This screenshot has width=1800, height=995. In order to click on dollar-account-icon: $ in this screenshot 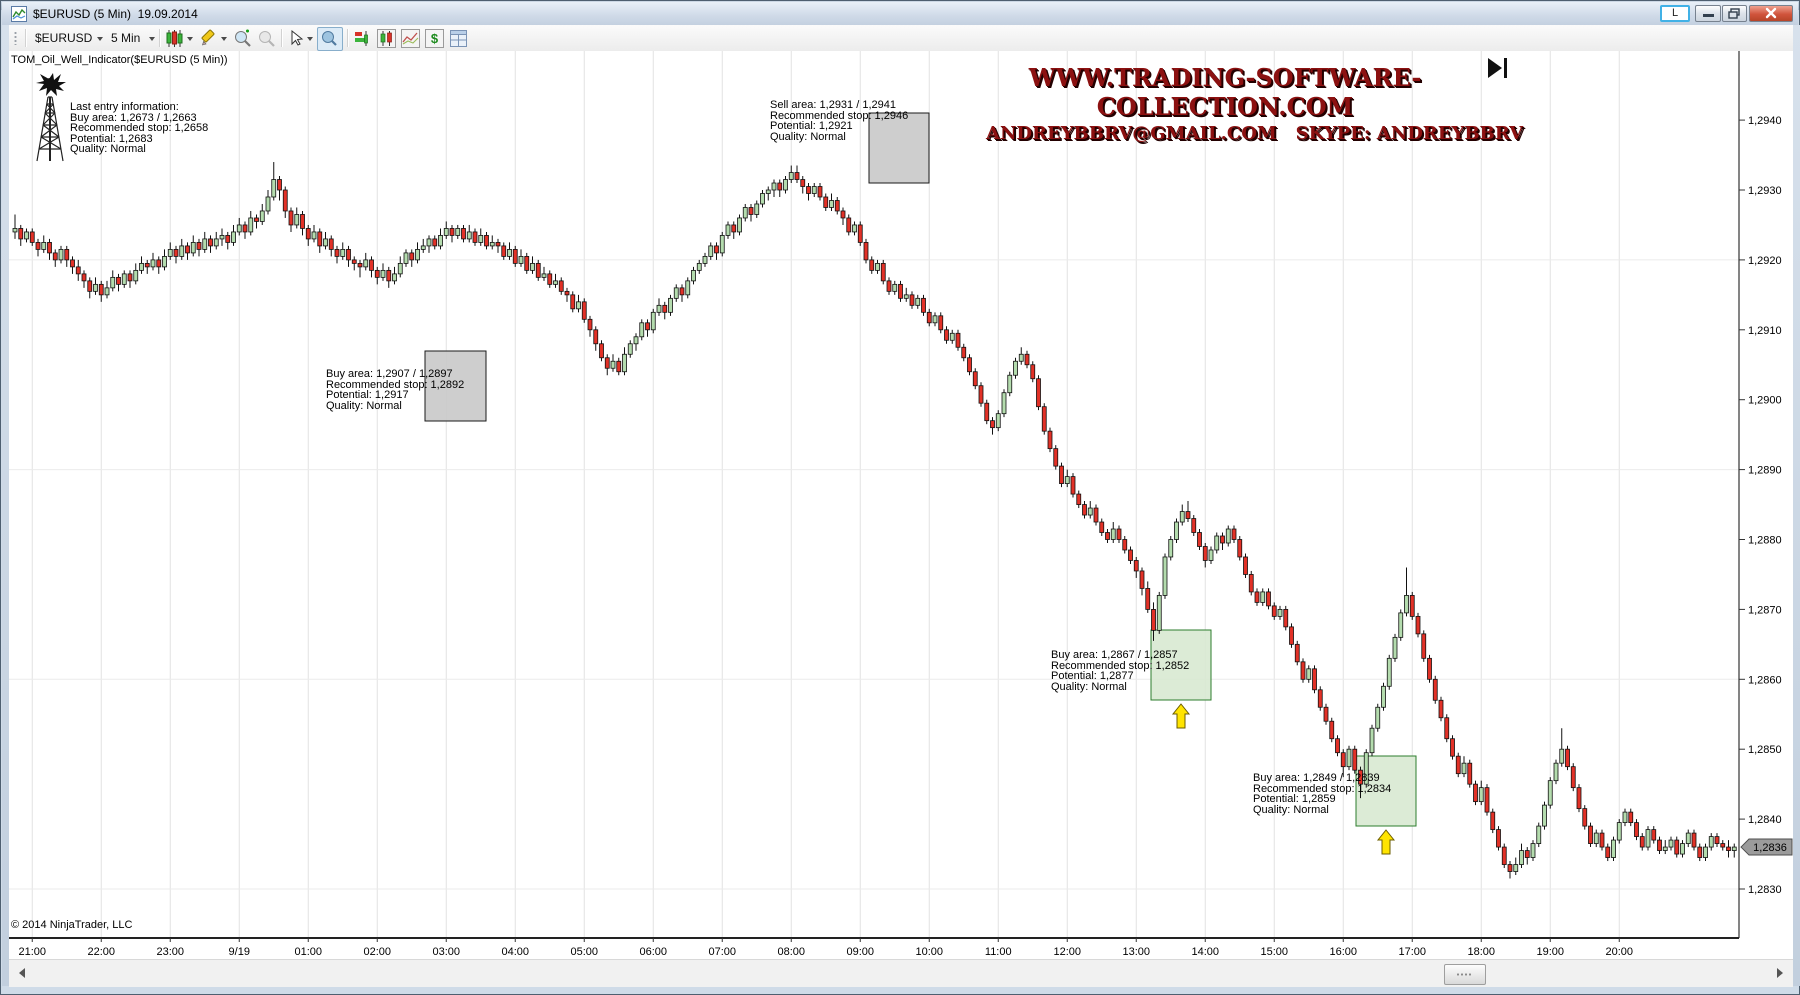, I will do `click(434, 38)`.